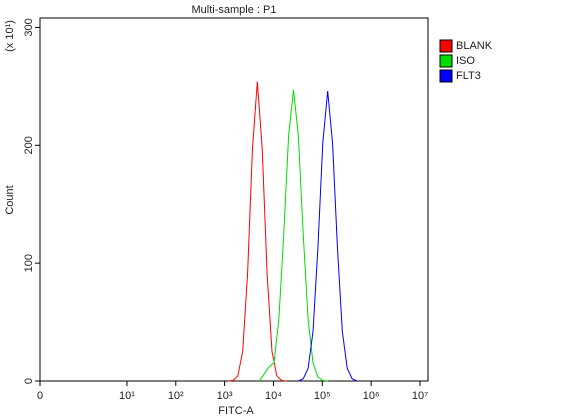 This screenshot has width=566, height=420. I want to click on y-tick-label: 0, so click(29, 381).